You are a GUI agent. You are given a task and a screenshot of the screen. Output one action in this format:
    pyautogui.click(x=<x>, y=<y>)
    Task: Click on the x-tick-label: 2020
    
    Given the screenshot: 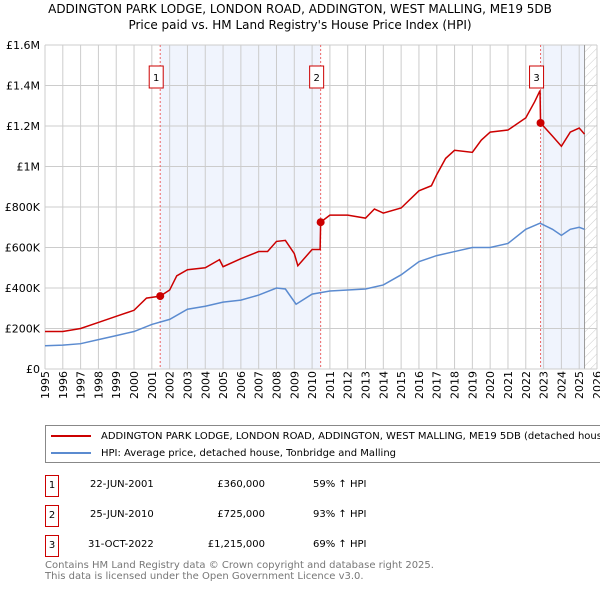 What is the action you would take?
    pyautogui.click(x=490, y=385)
    